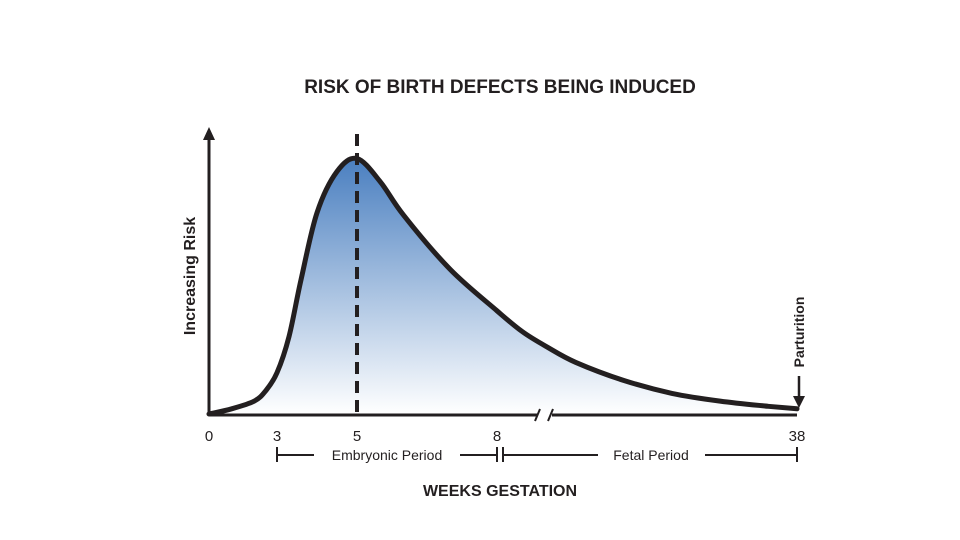 This screenshot has height=540, width=960. What do you see at coordinates (209, 436) in the screenshot?
I see `x-tick-label-0: 0` at bounding box center [209, 436].